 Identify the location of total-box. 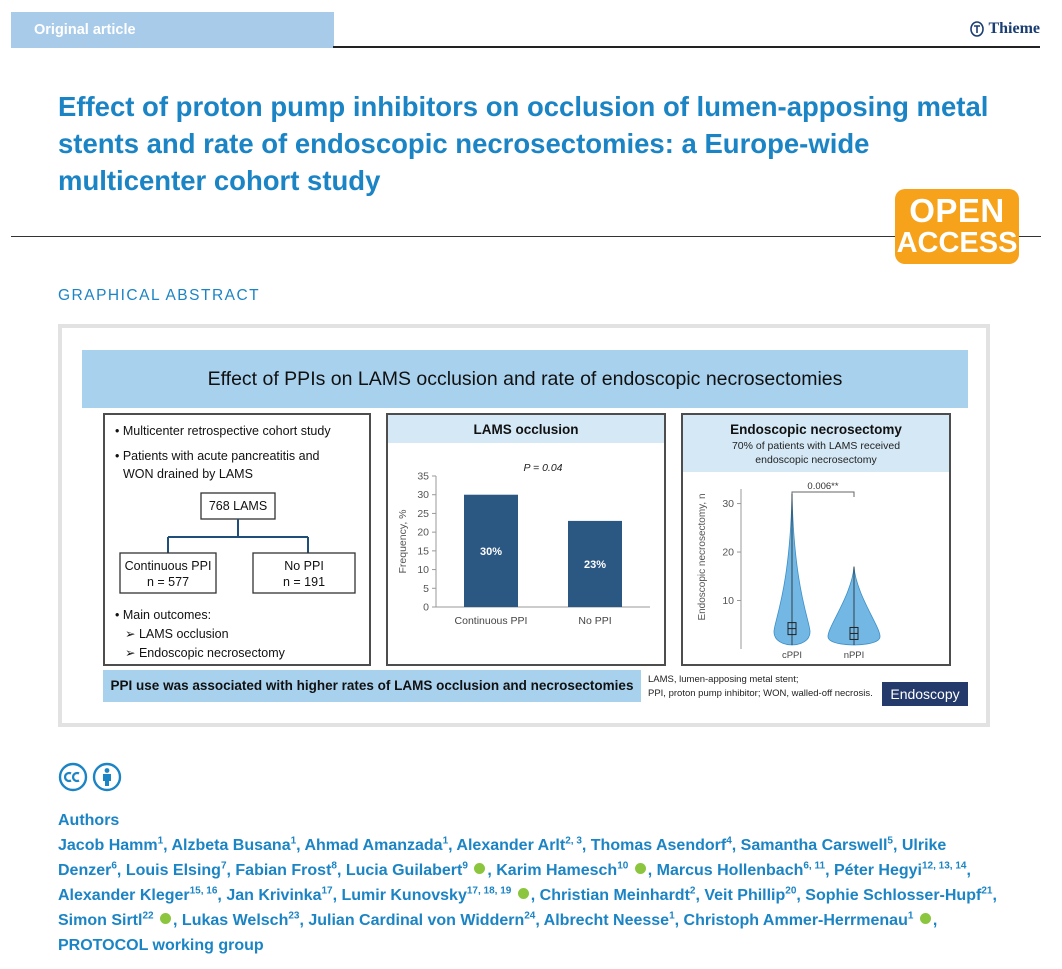
(238, 506).